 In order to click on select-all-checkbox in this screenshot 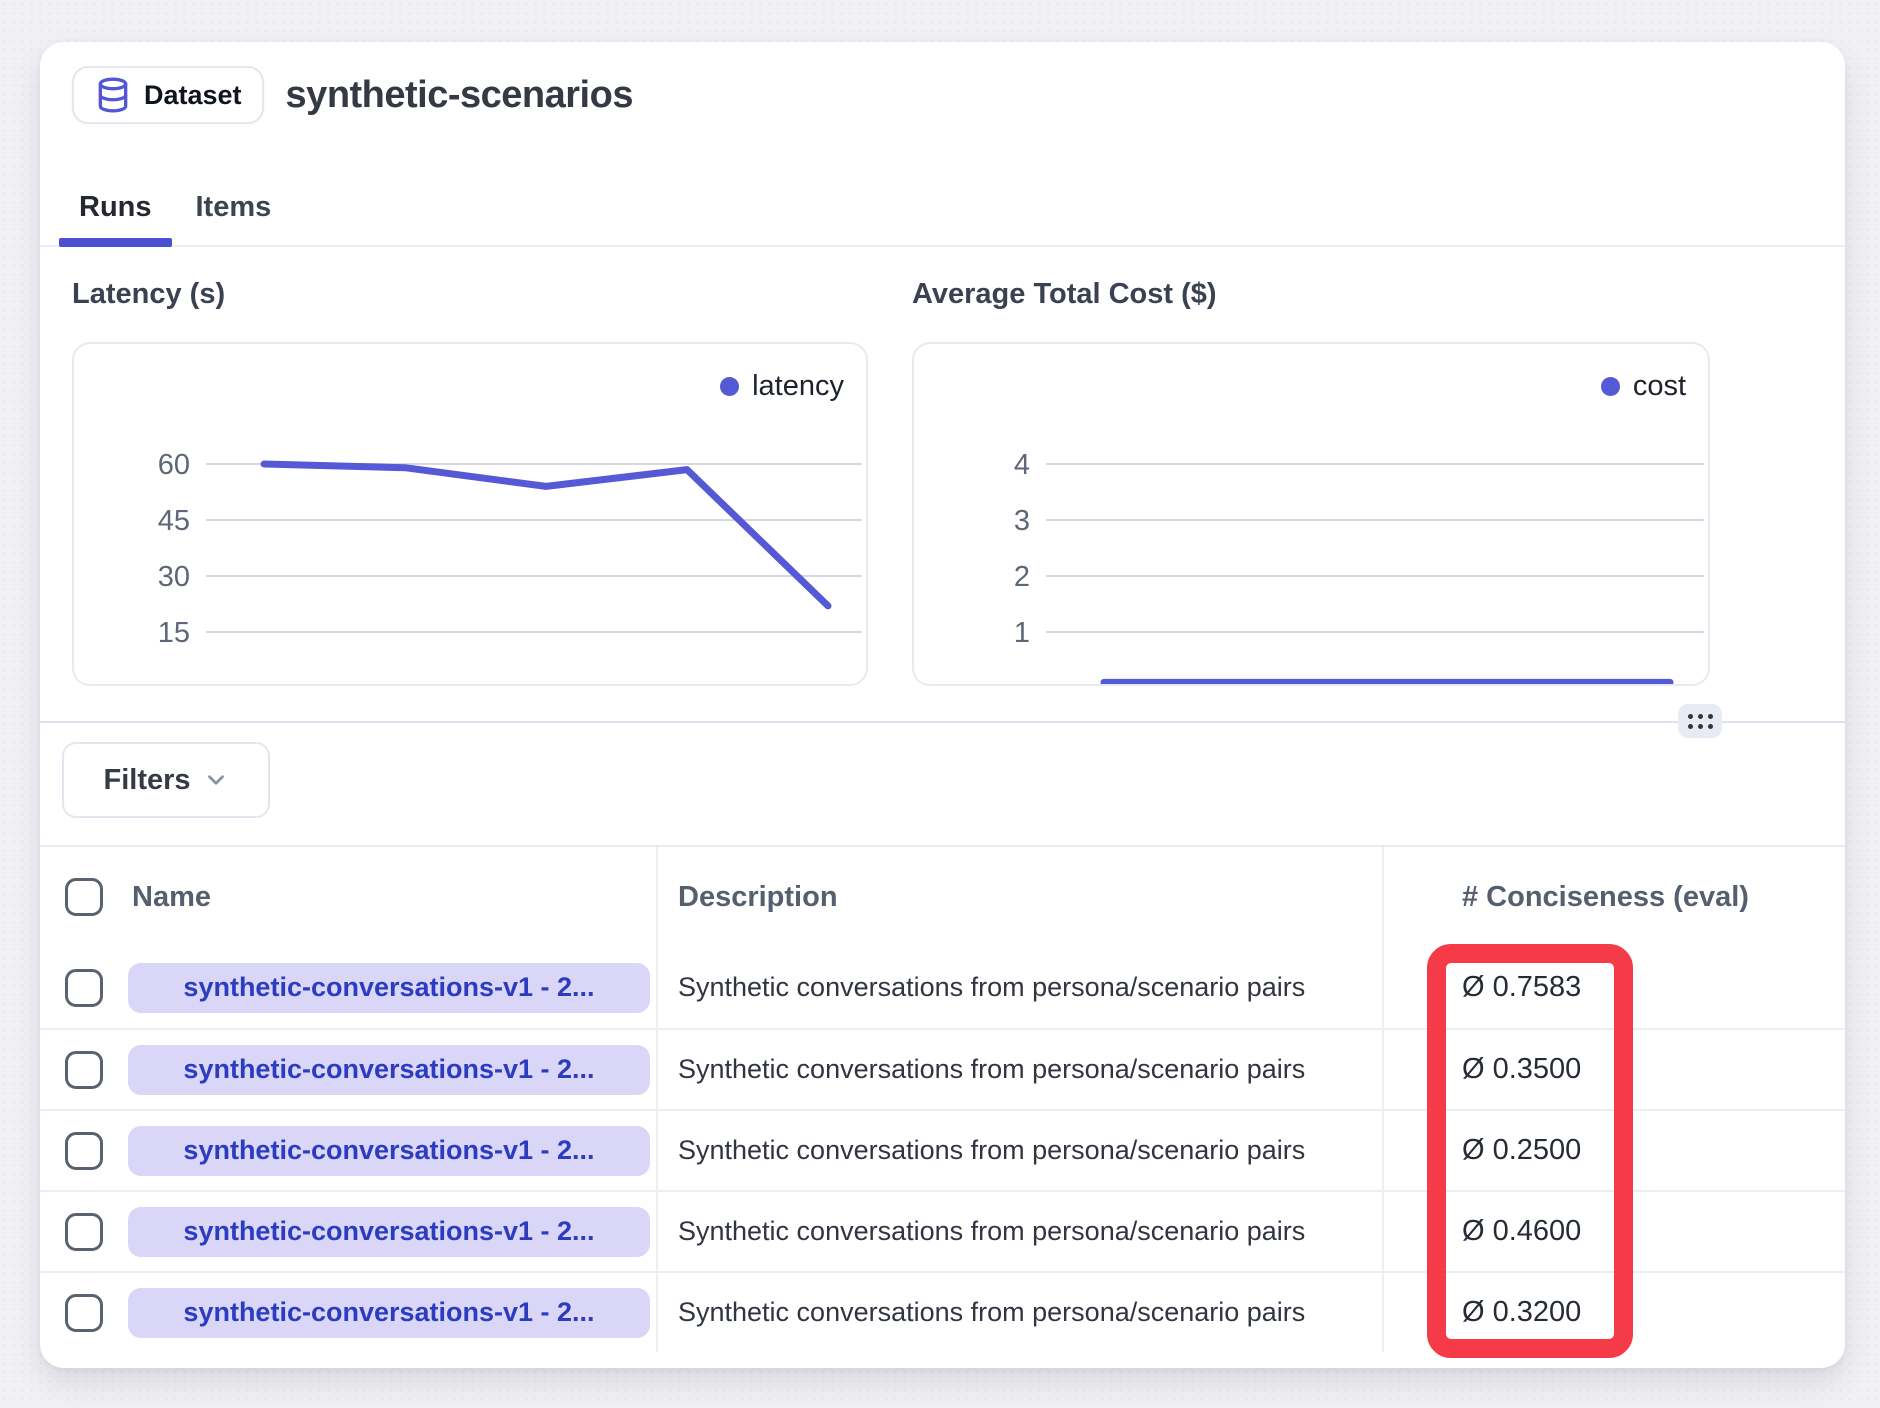, I will do `click(84, 897)`.